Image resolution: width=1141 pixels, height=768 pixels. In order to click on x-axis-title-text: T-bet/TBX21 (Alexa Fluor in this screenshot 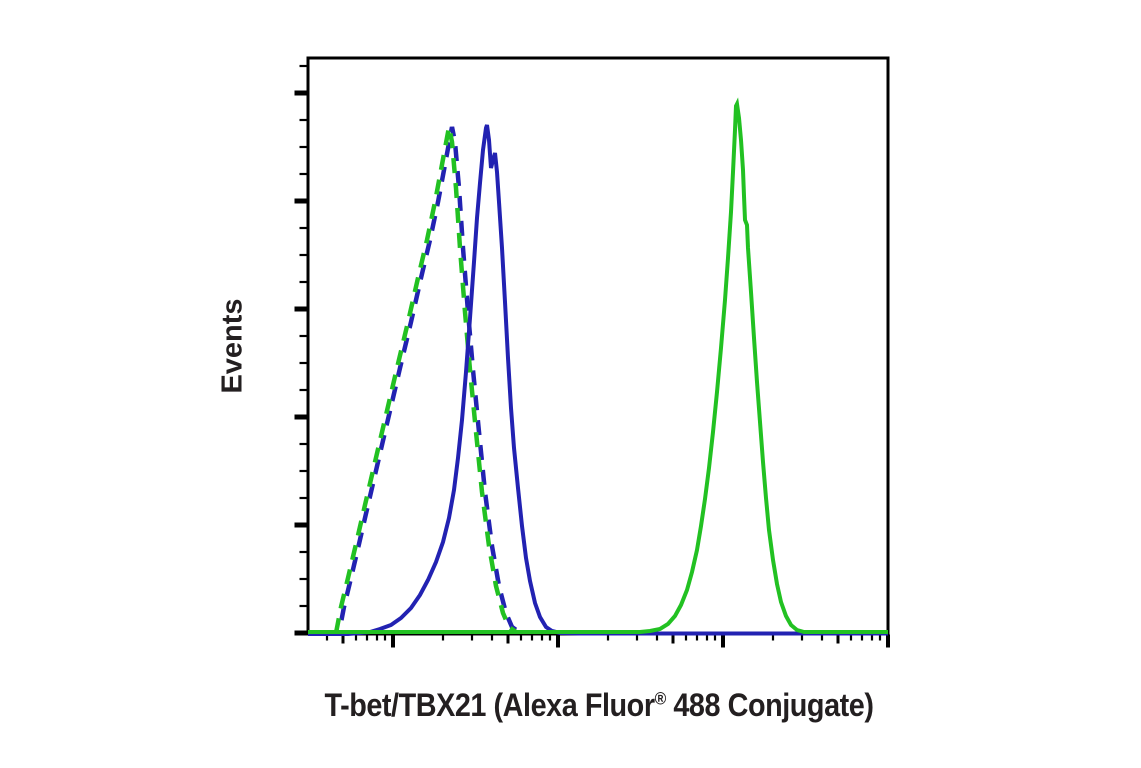, I will do `click(490, 705)`.